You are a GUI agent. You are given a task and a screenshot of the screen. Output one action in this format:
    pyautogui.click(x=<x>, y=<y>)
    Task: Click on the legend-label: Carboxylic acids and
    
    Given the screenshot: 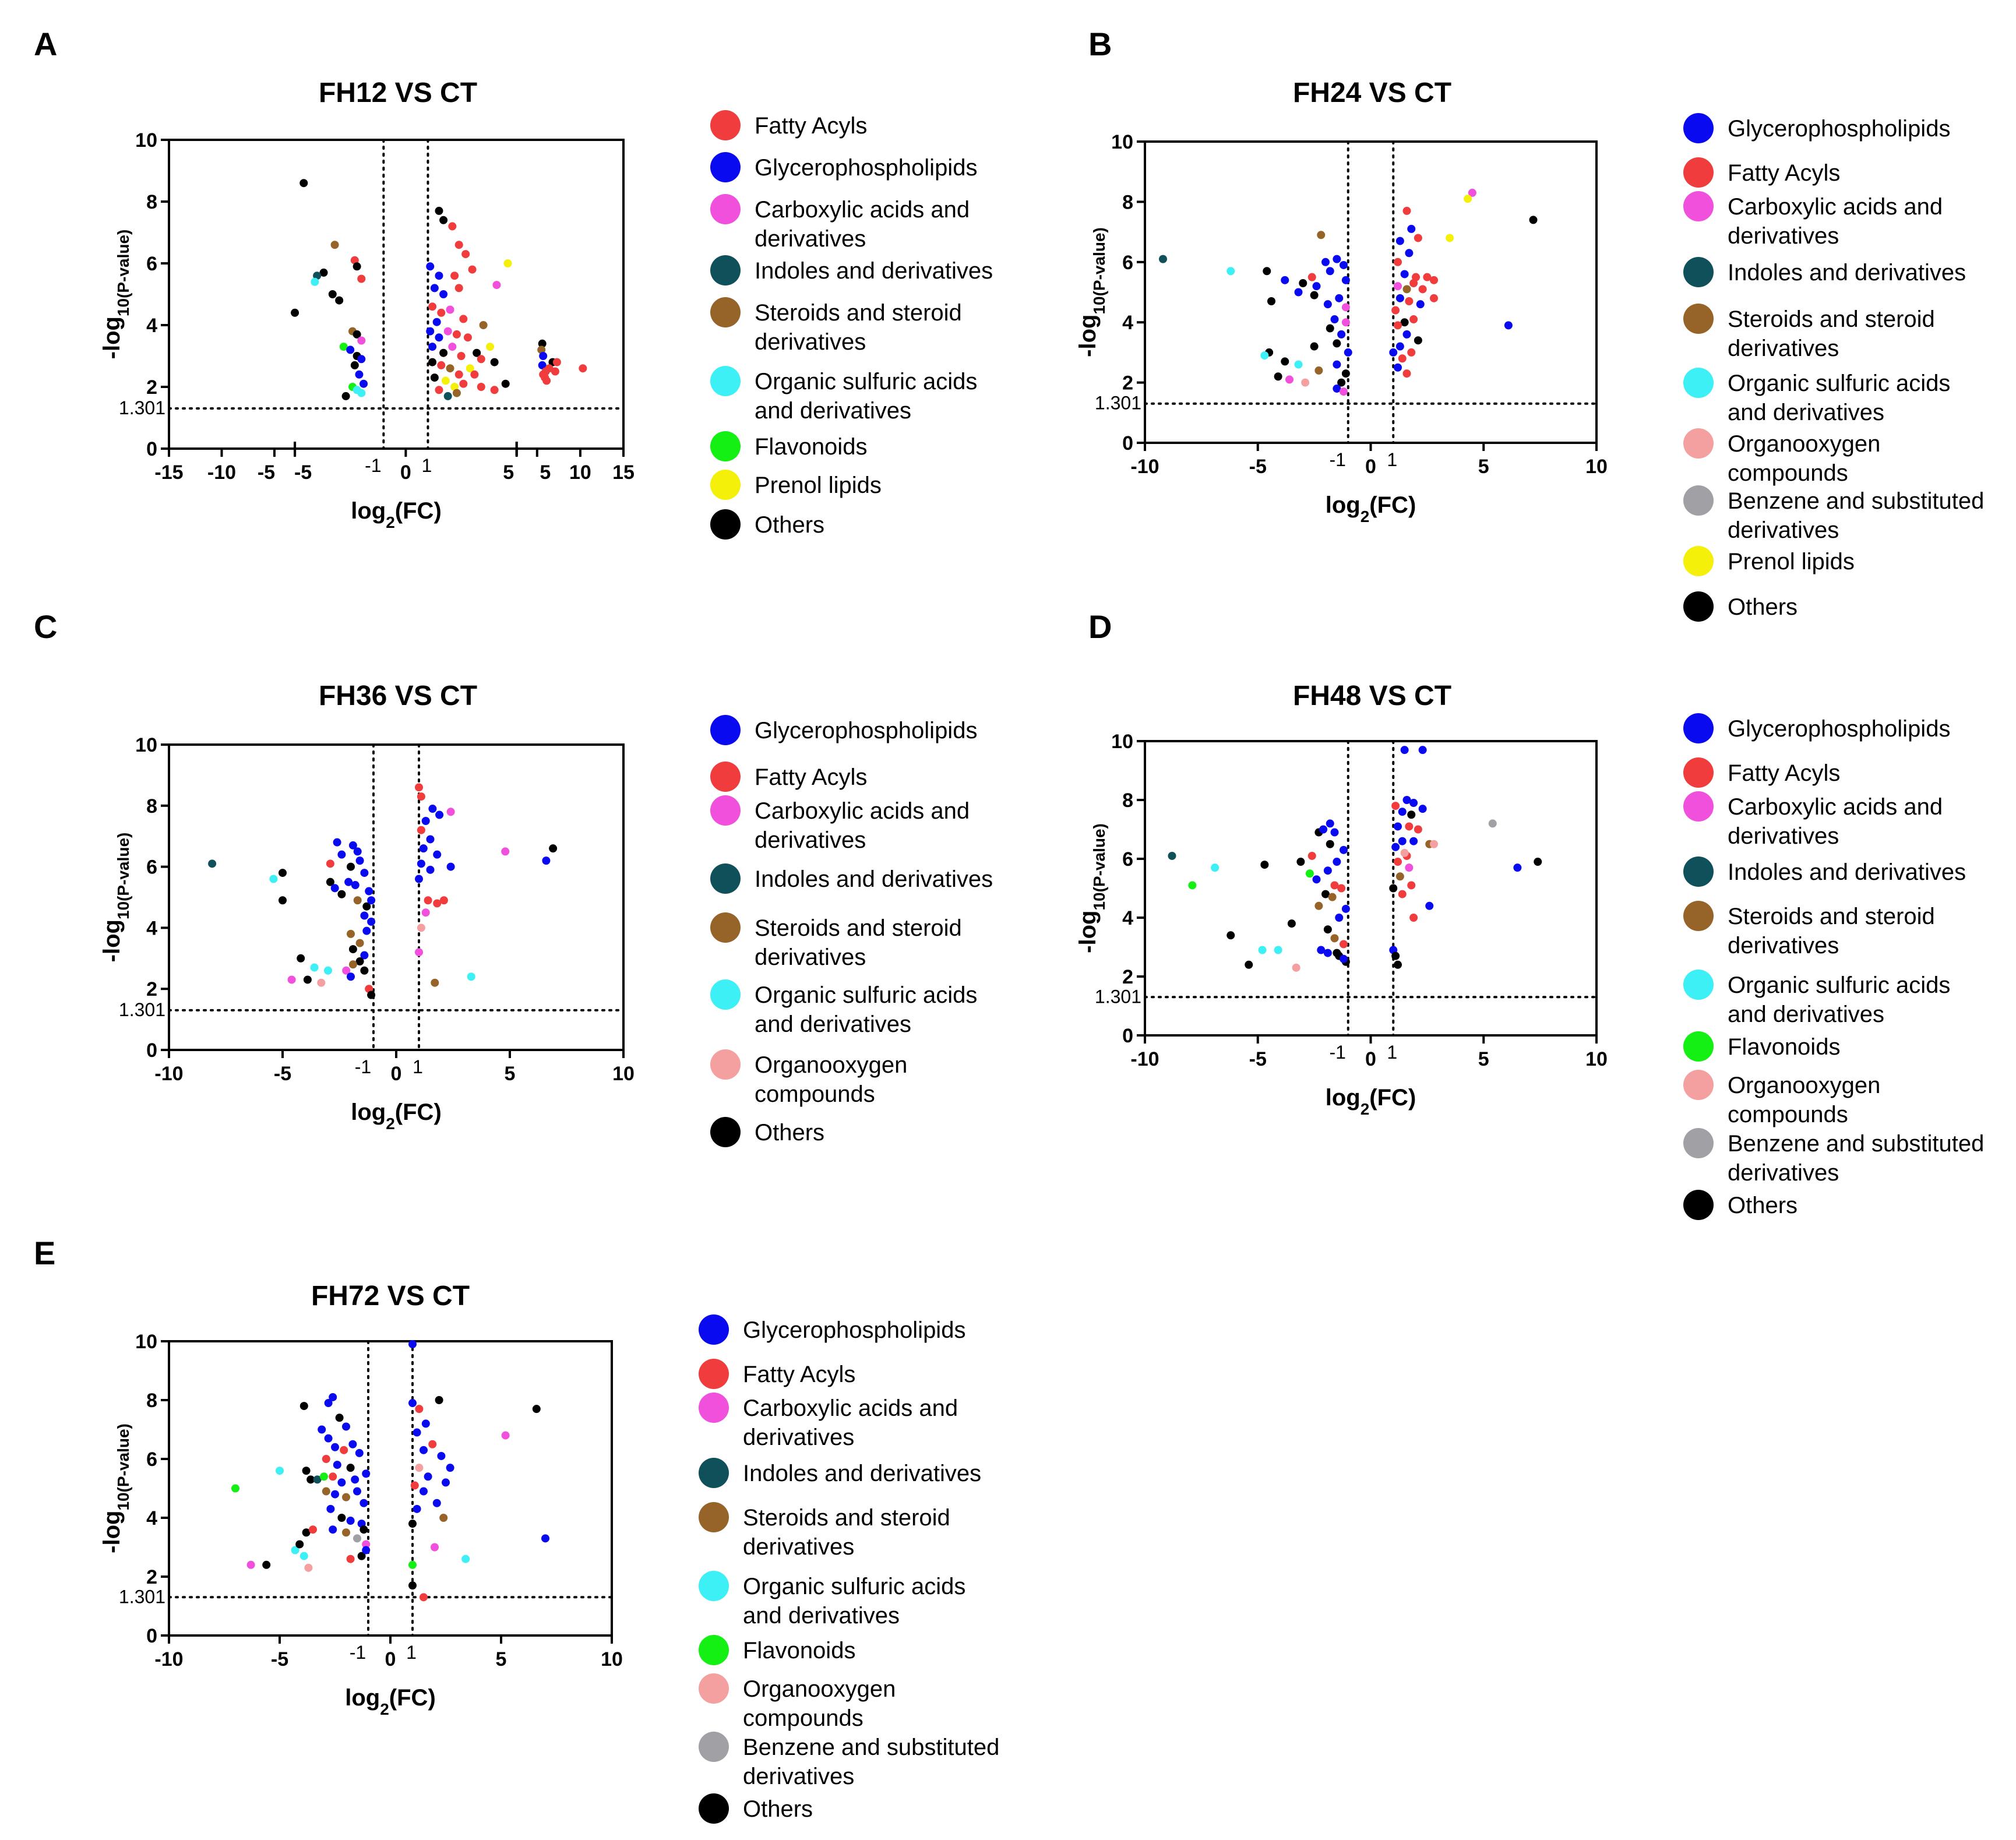 What is the action you would take?
    pyautogui.click(x=862, y=811)
    